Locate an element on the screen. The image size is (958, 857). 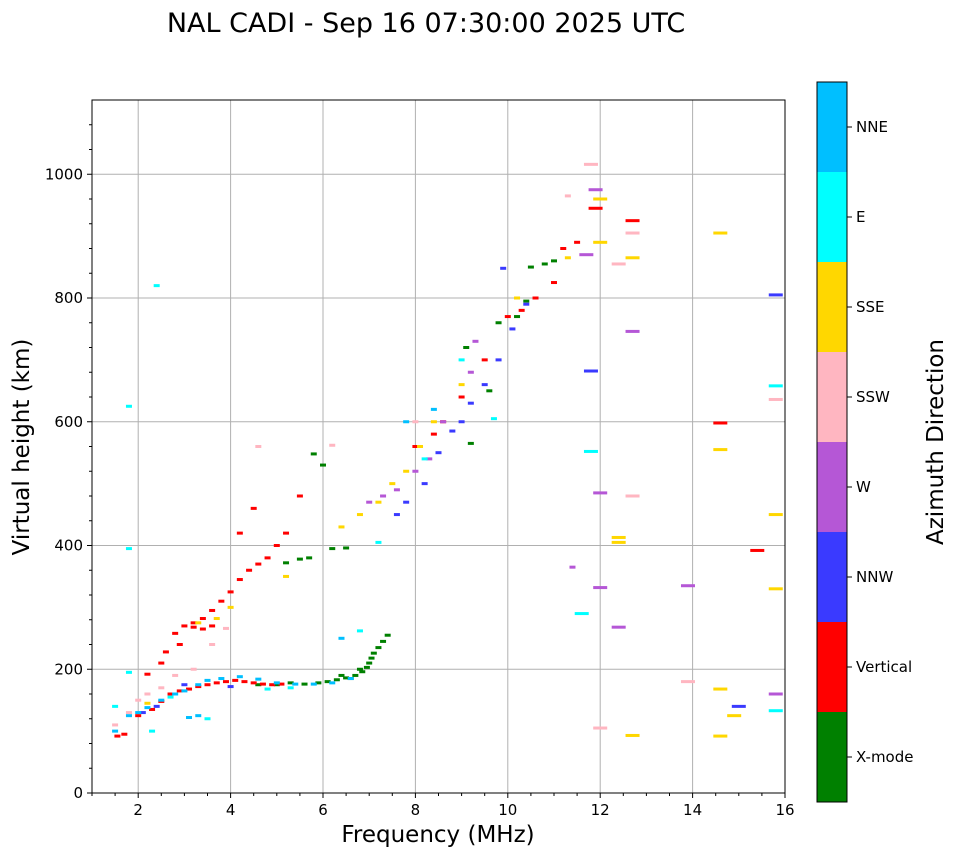
colorbar-tick-label: E is located at coordinates (860, 217).